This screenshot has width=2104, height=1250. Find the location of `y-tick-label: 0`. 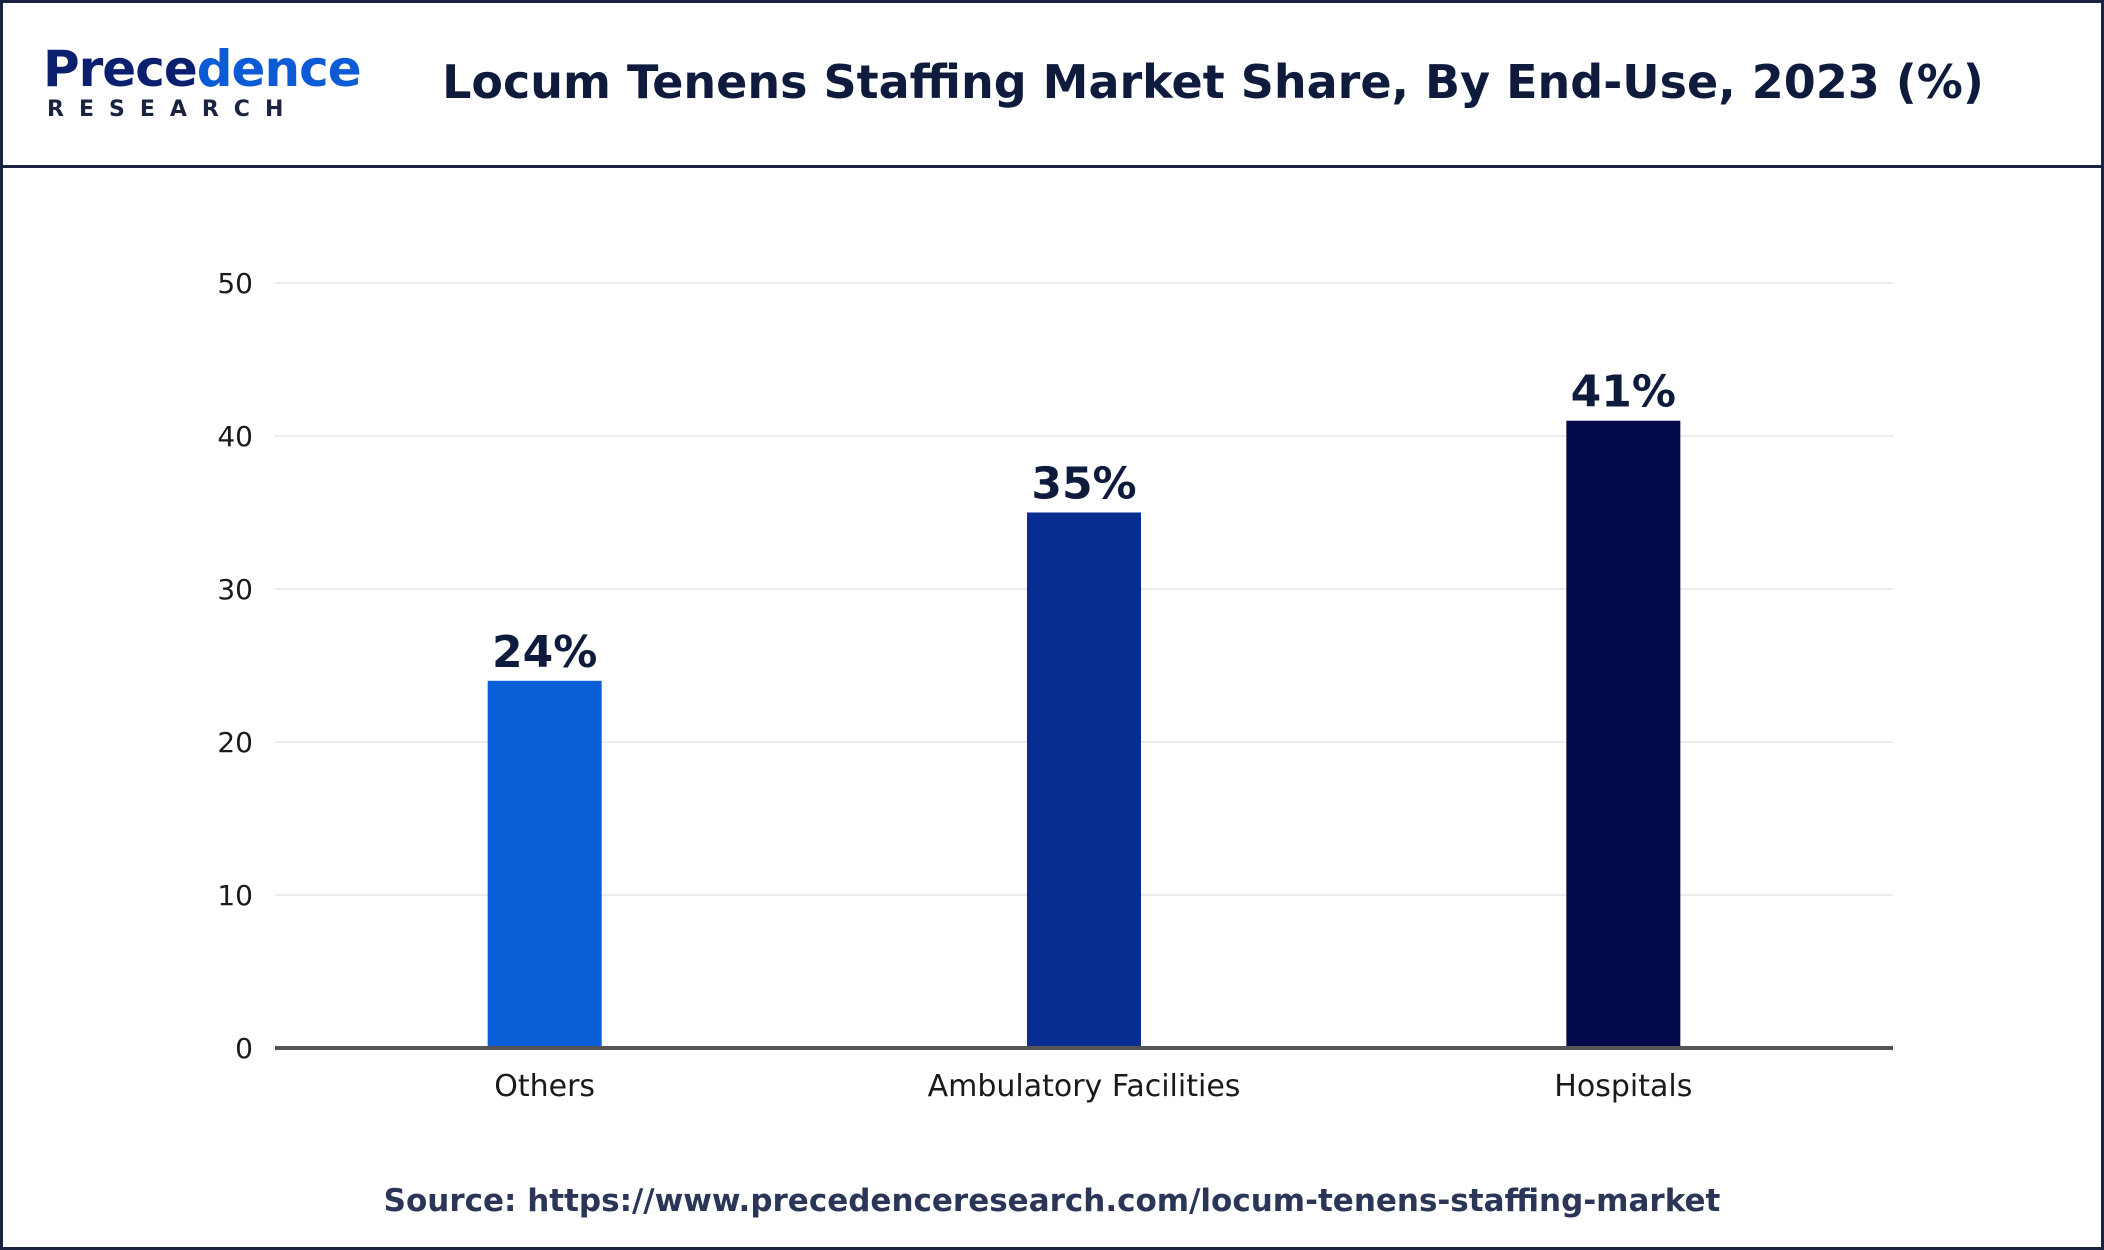

y-tick-label: 0 is located at coordinates (244, 1048).